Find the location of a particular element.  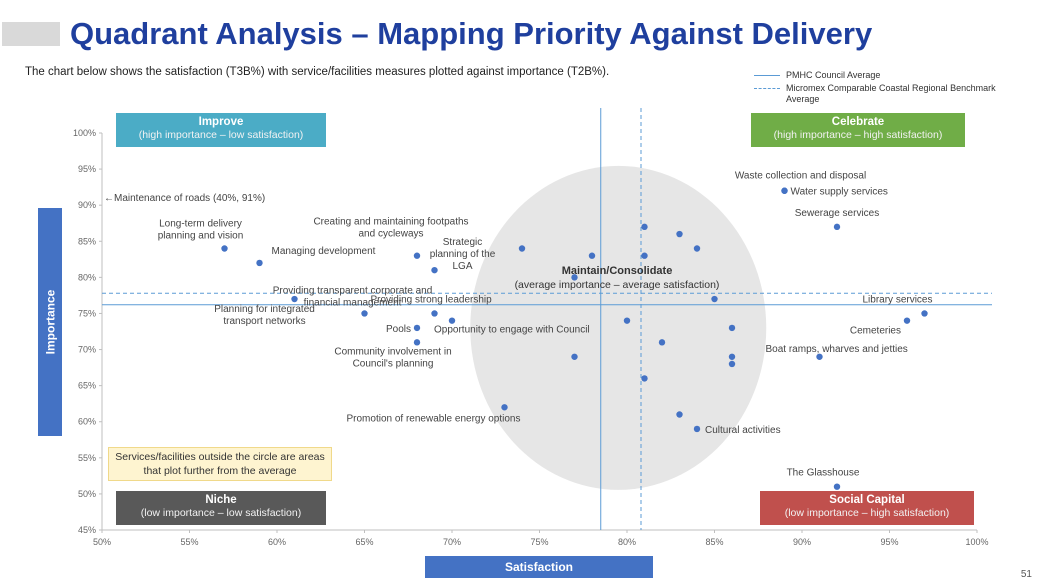

data-point-label-line: Providing transparent corporate and is located at coordinates (353, 290).